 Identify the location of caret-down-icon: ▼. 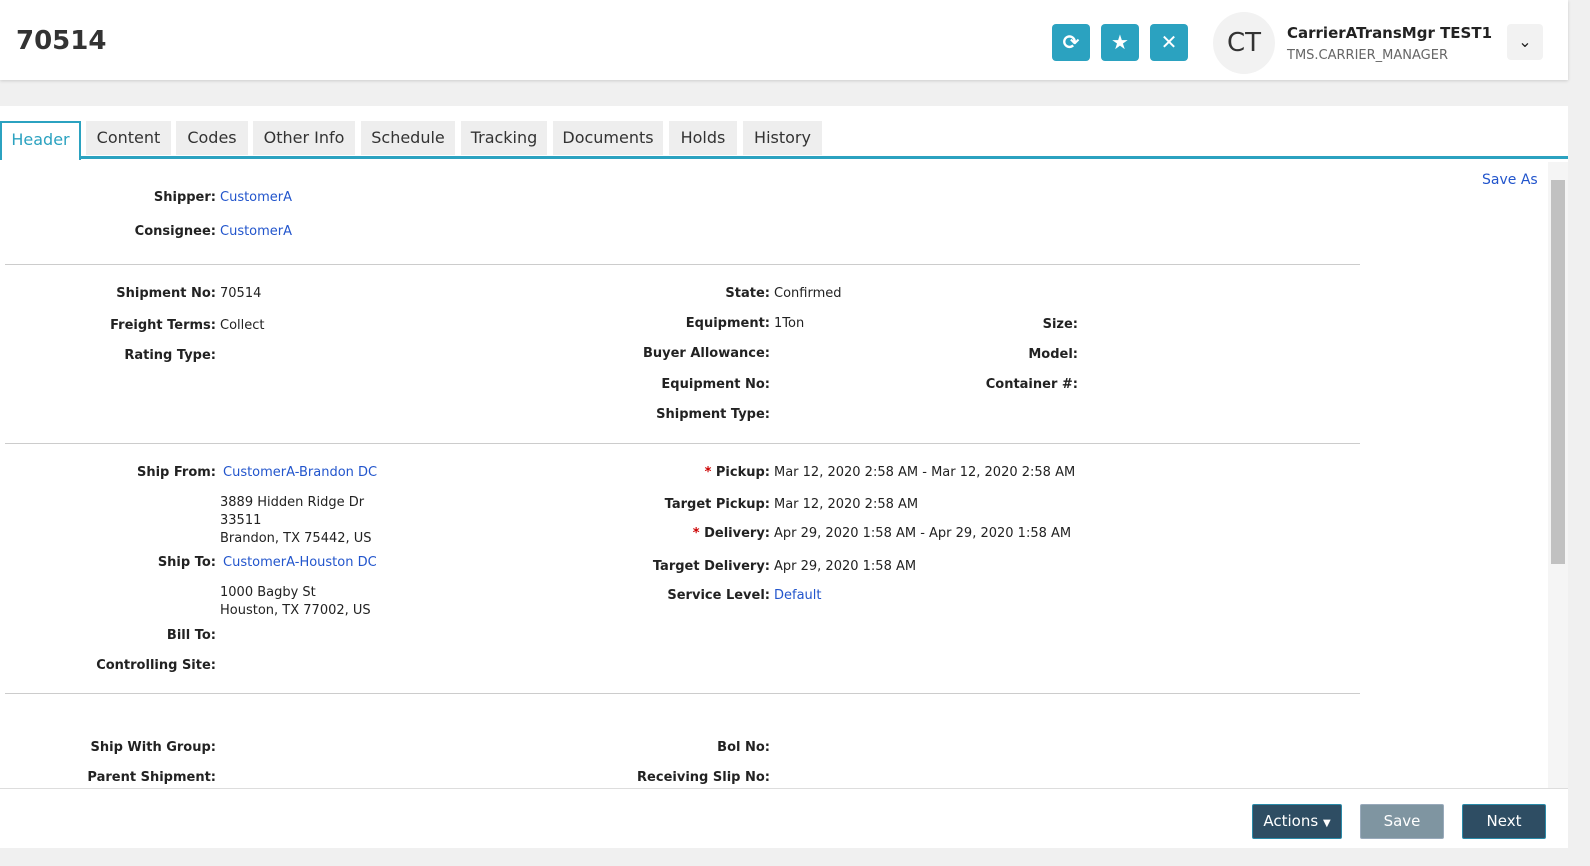
(1326, 823).